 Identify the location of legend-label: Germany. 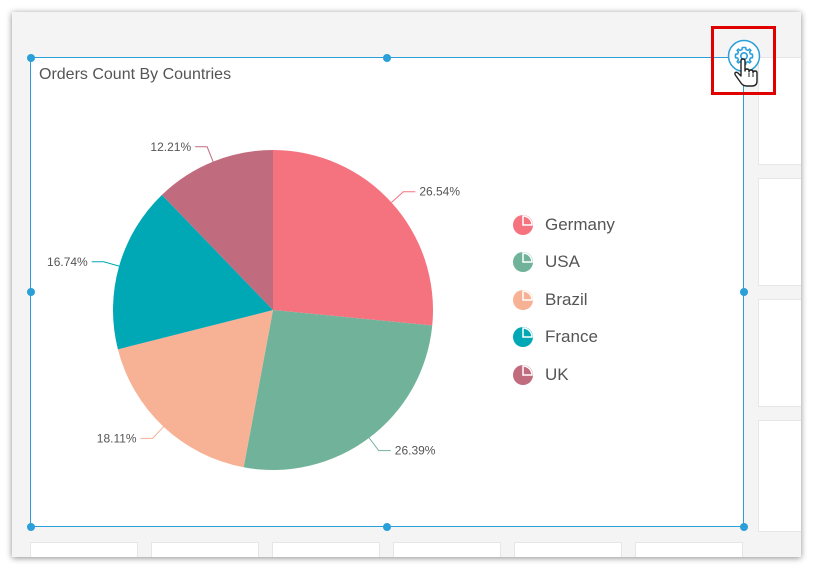
(580, 224).